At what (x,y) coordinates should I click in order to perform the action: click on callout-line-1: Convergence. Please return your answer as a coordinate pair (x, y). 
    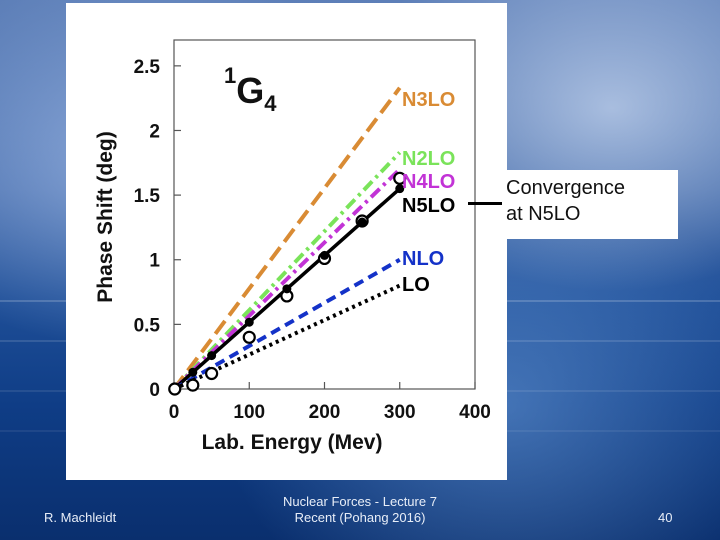
    Looking at the image, I should click on (565, 188).